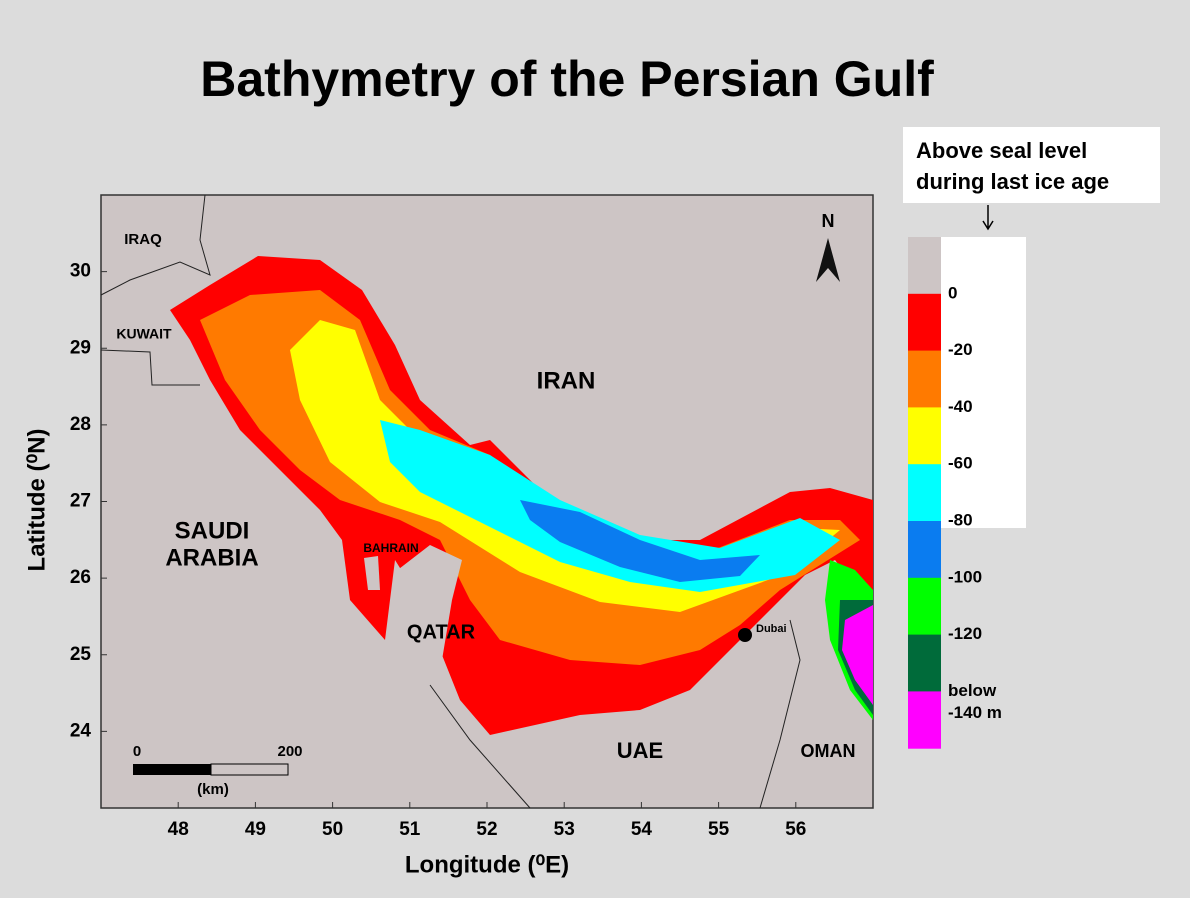 The image size is (1190, 898). What do you see at coordinates (955, 493) in the screenshot?
I see `legend: 0 -20 -40 -60 -80 -100 -120 below -140 m` at bounding box center [955, 493].